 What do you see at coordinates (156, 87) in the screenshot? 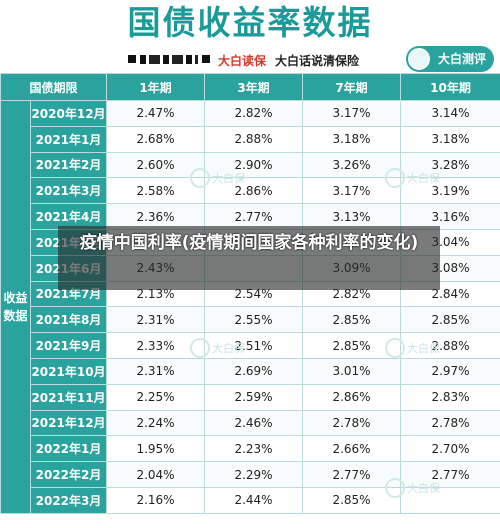
I see `header-1y: 1年期` at bounding box center [156, 87].